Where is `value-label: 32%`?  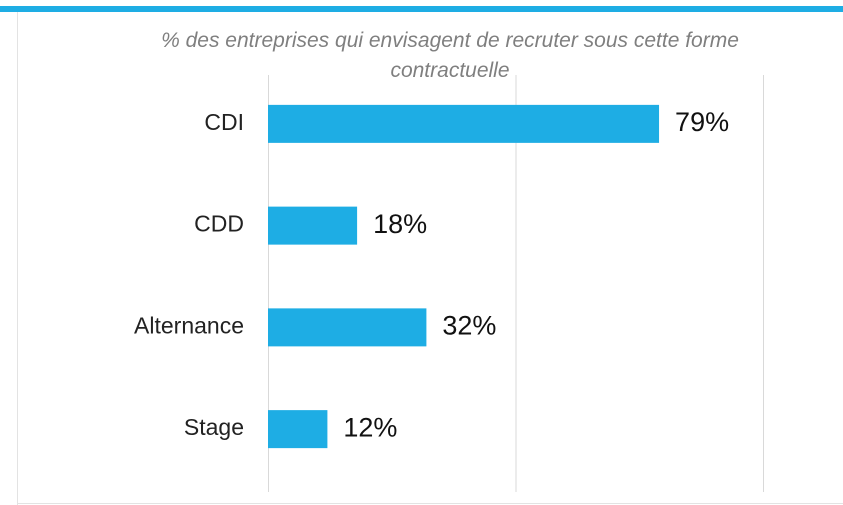
value-label: 32% is located at coordinates (469, 326).